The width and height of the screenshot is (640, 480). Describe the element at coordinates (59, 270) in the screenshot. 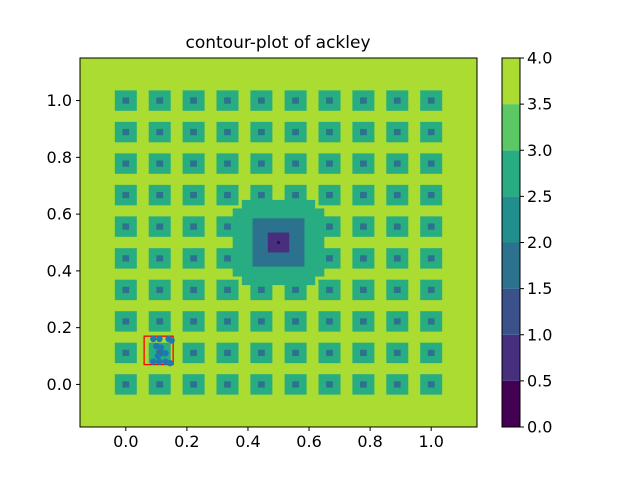

I see `y-tick-label: 0.4` at that location.